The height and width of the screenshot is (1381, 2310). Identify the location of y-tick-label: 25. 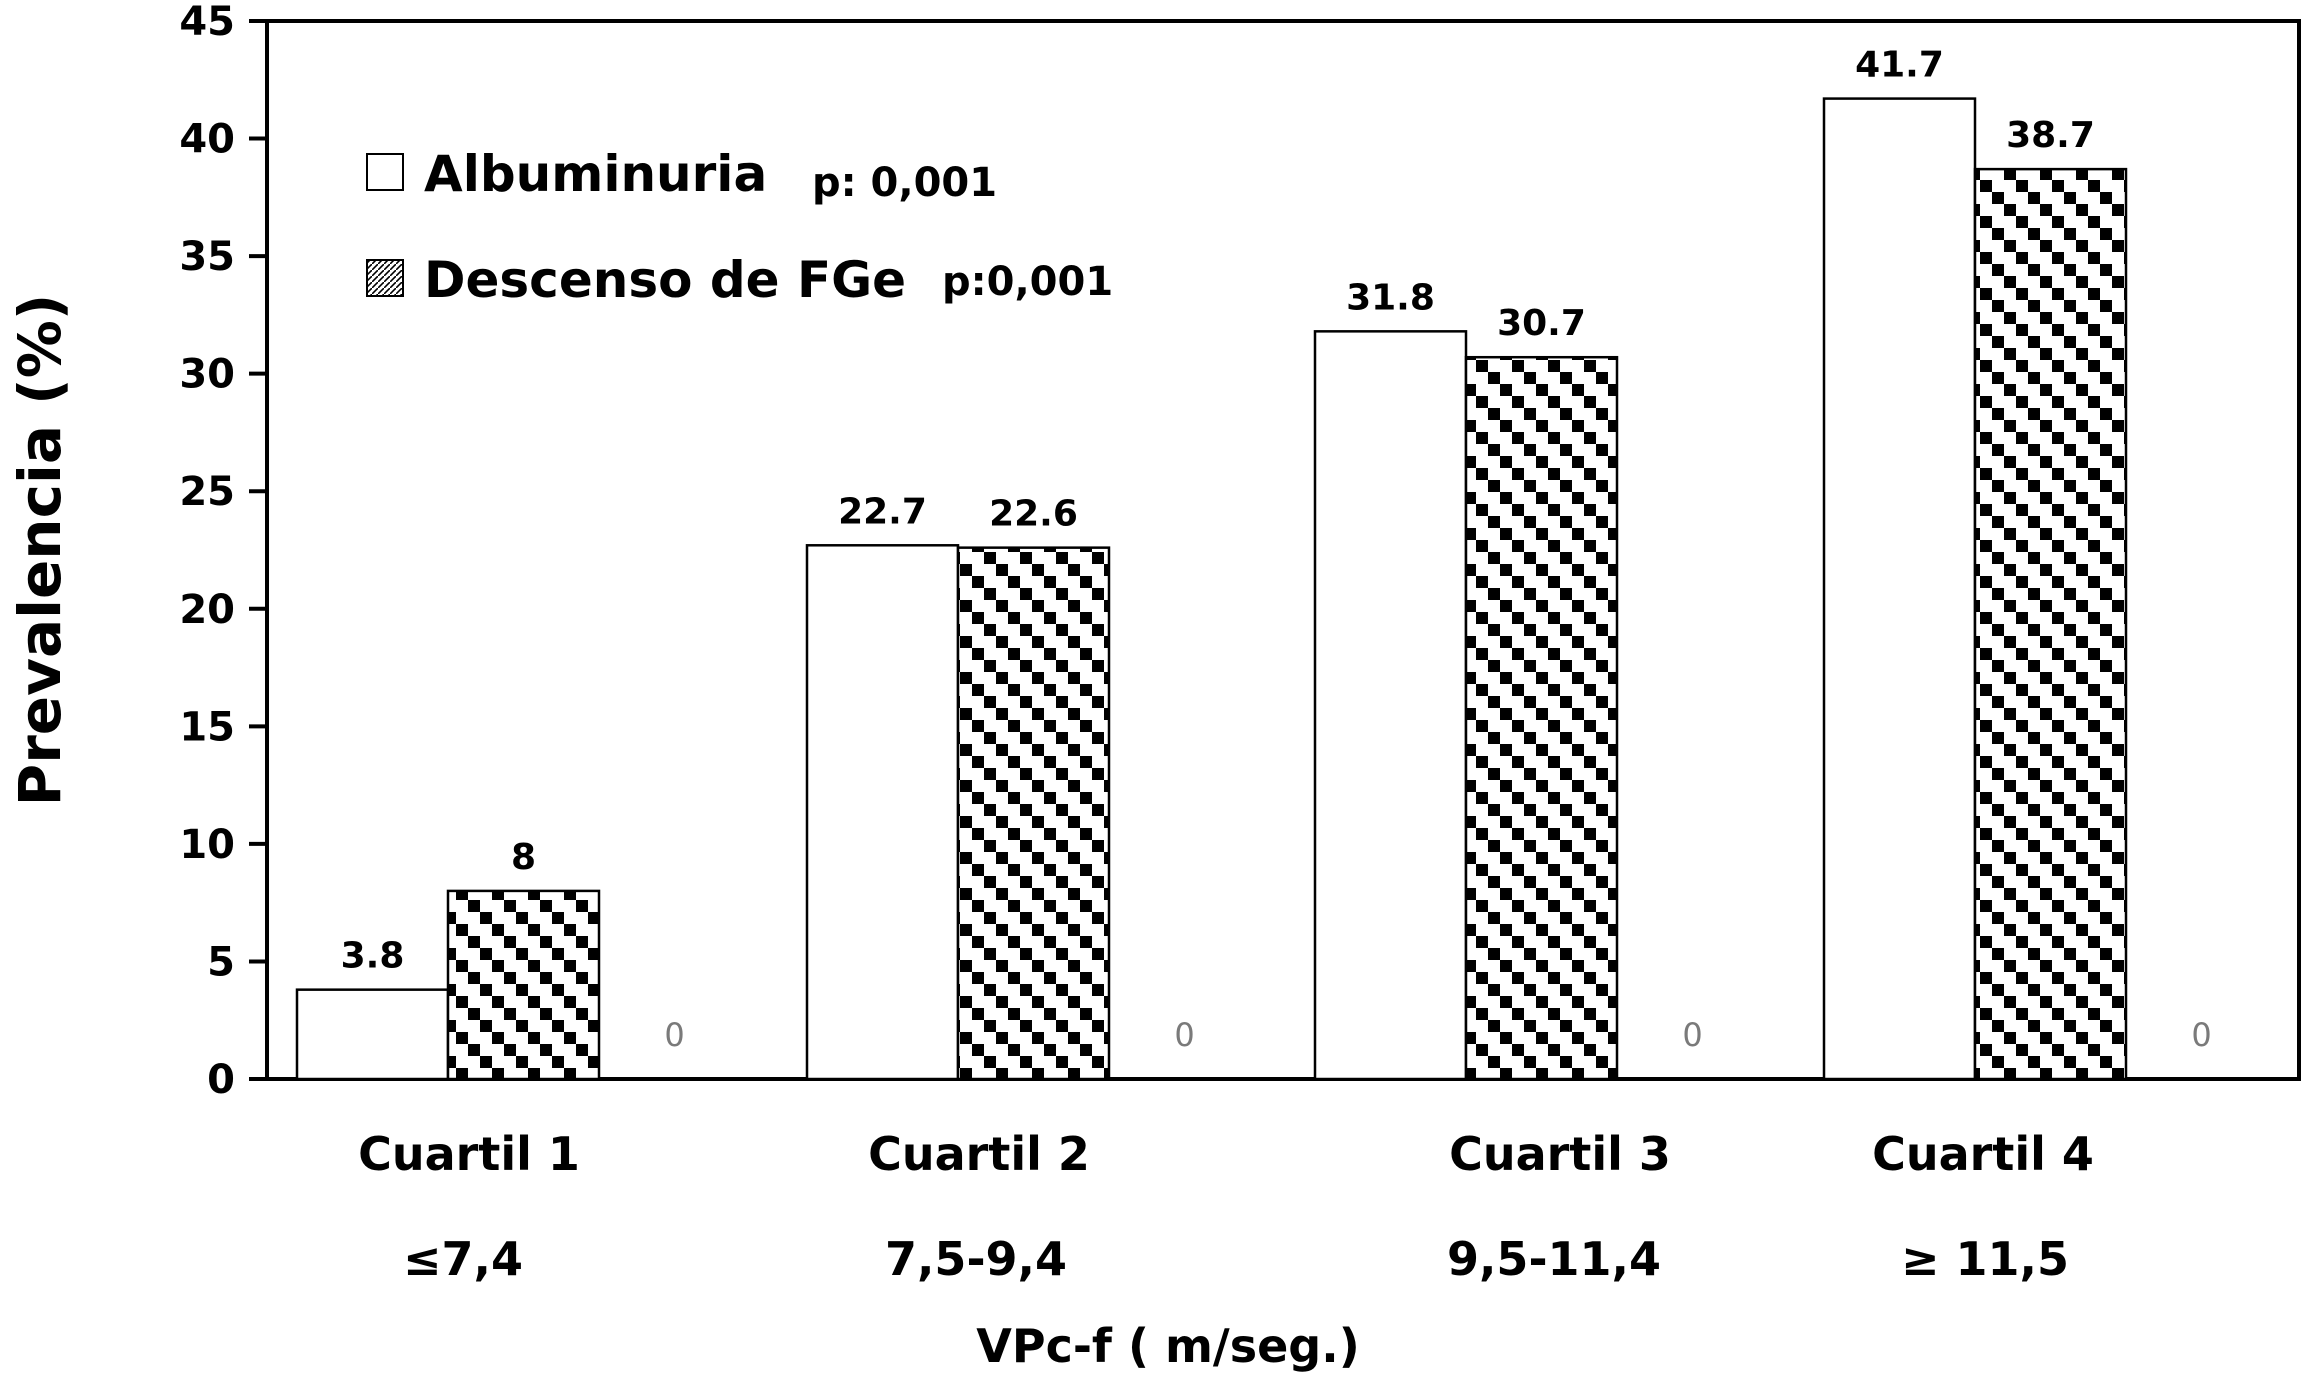
(207, 492).